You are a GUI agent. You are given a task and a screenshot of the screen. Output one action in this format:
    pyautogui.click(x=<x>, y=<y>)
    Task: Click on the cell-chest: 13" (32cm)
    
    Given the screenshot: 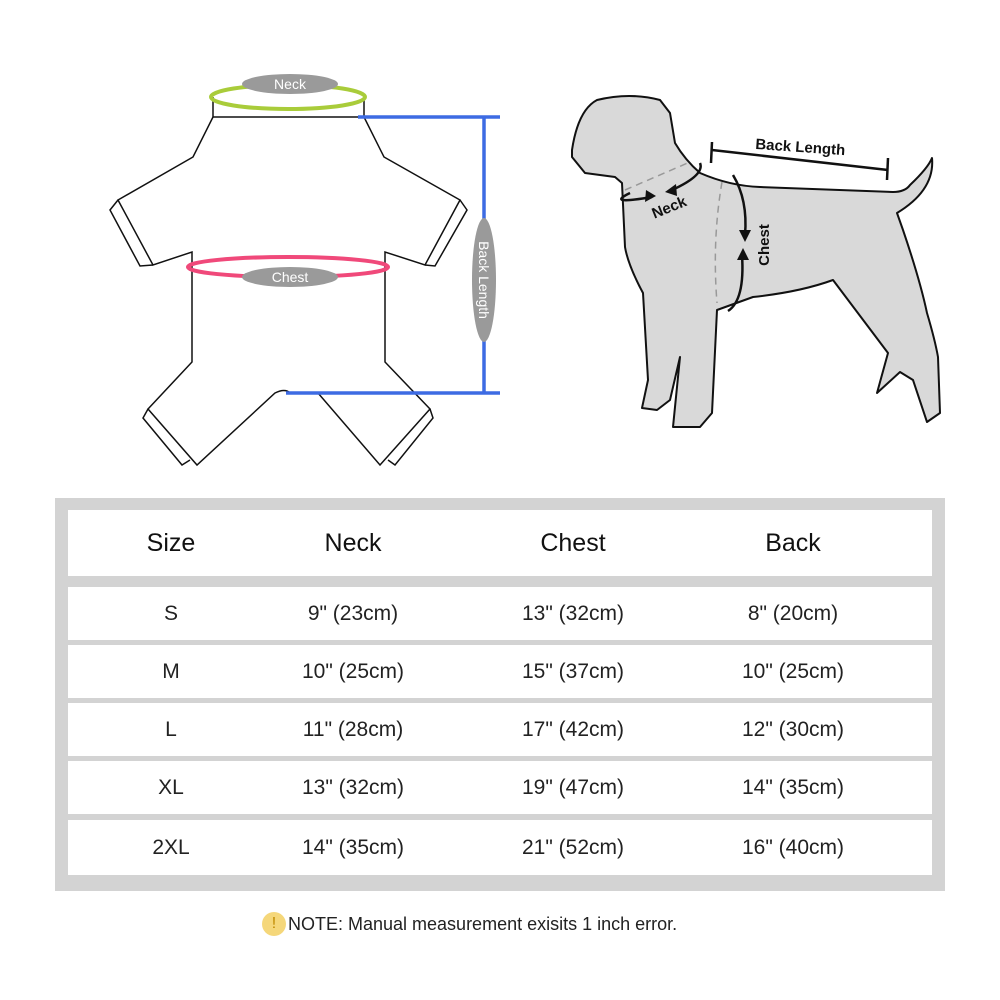 What is the action you would take?
    pyautogui.click(x=573, y=613)
    